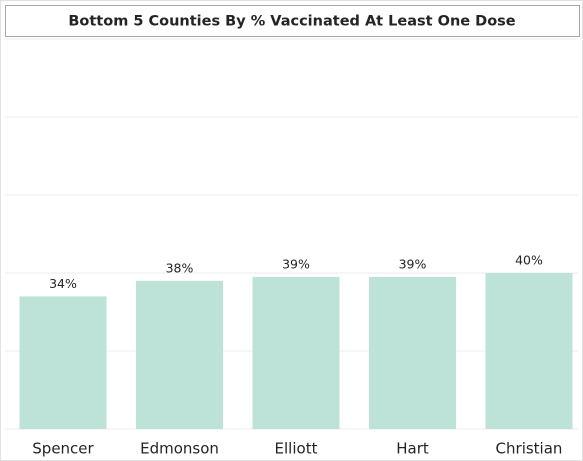 The height and width of the screenshot is (461, 583). I want to click on x-tick-label: Elliott, so click(296, 449).